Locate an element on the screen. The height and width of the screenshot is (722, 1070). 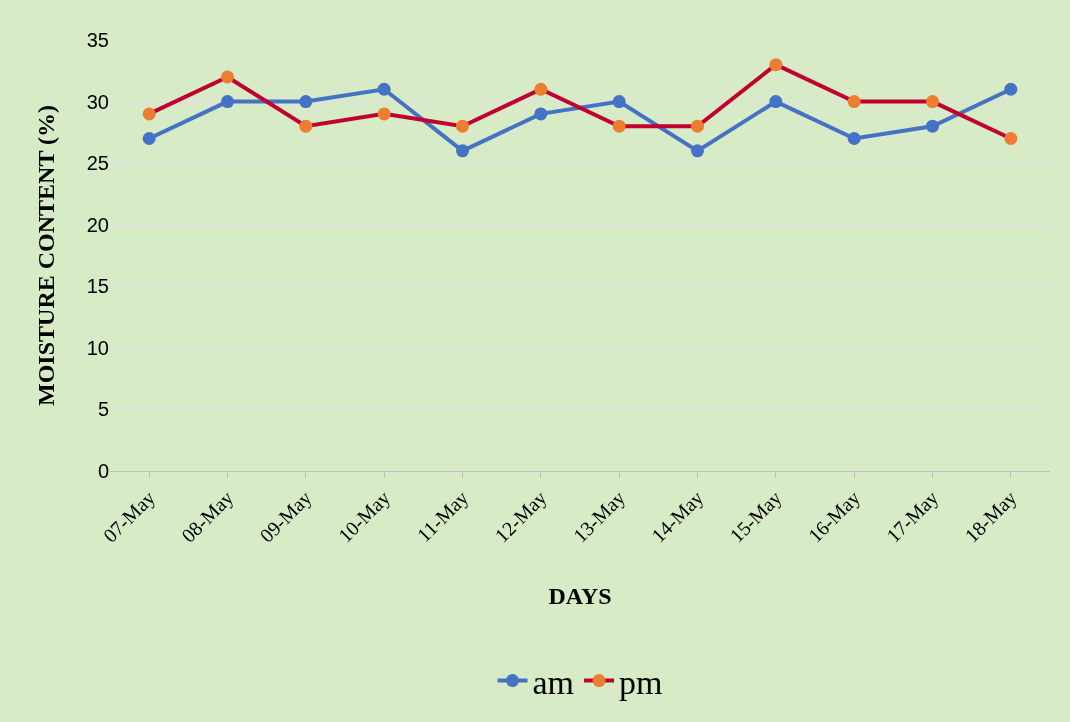
y-tick-label: 15 is located at coordinates (97, 286).